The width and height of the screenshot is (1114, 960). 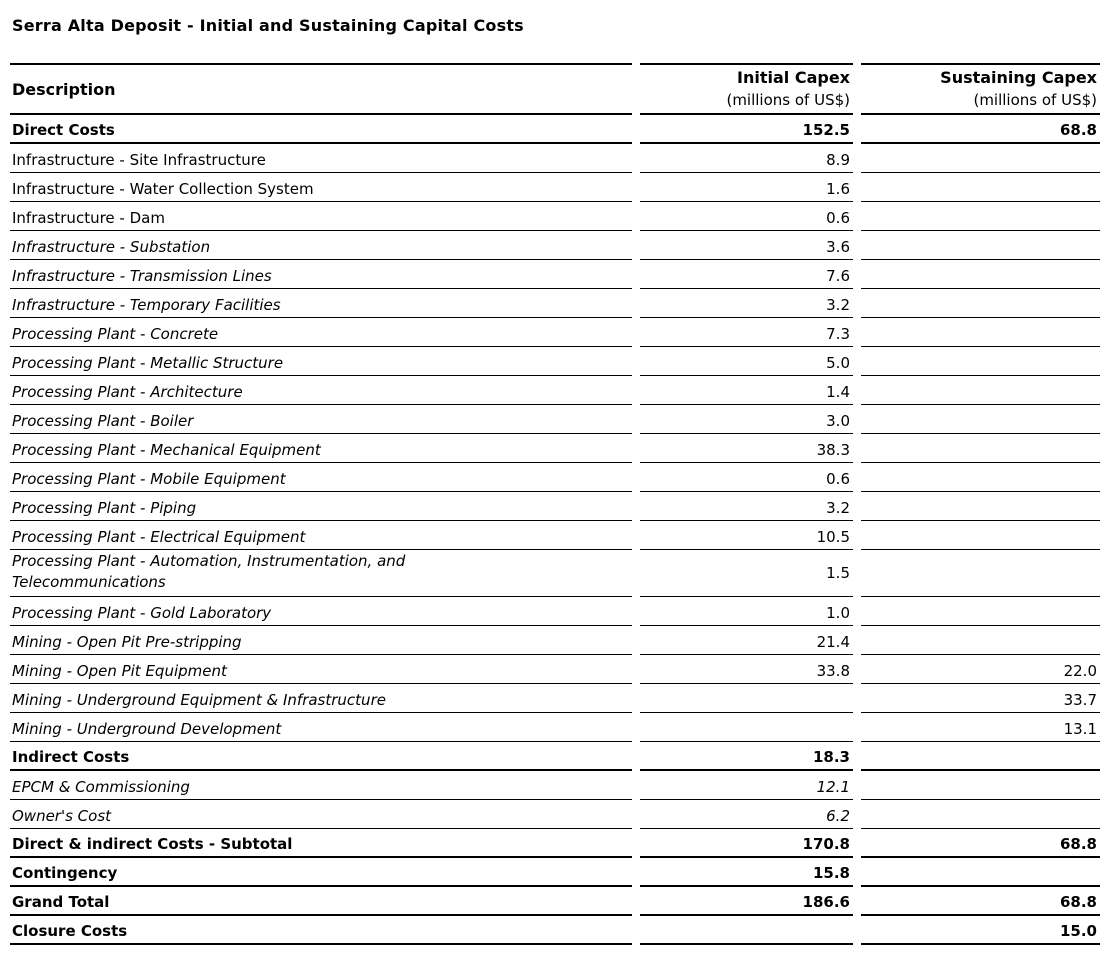 What do you see at coordinates (746, 89) in the screenshot?
I see `column-header-initial-capex: Initial Capex (millions of US$)` at bounding box center [746, 89].